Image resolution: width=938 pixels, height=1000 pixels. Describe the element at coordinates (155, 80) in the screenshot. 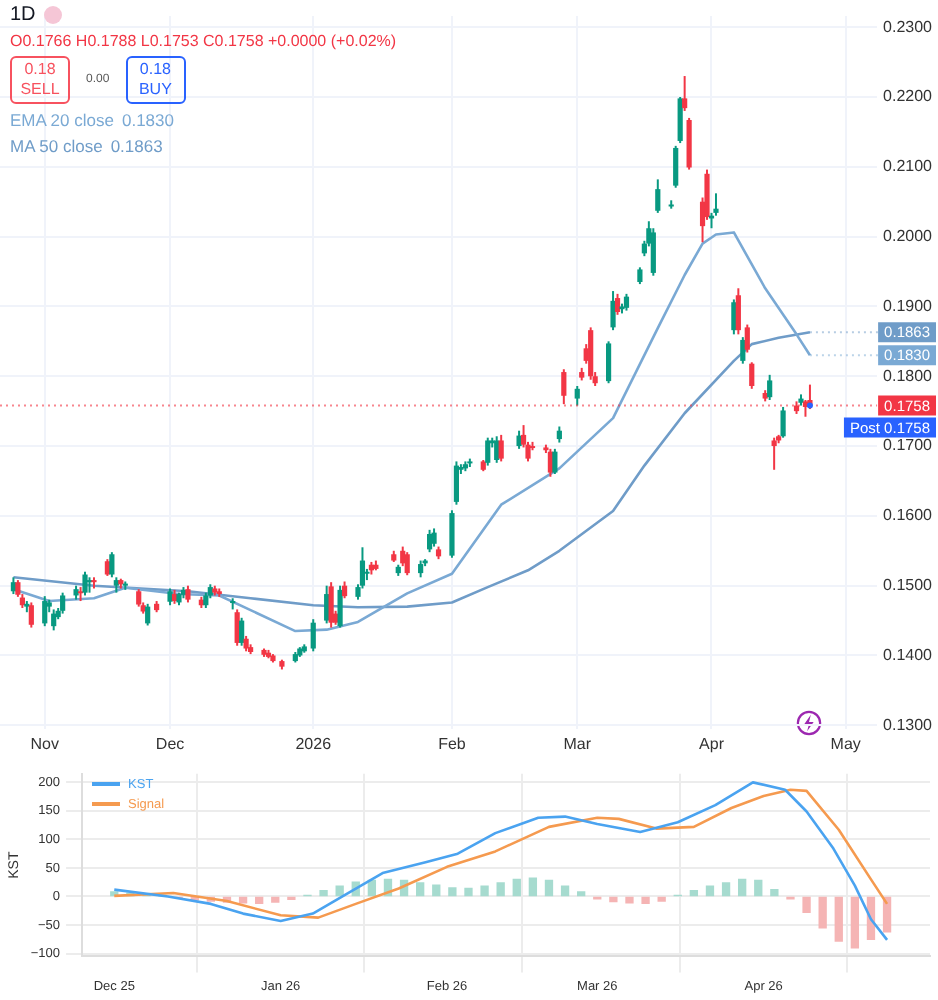

I see `annotation: 0.18 BUY` at that location.